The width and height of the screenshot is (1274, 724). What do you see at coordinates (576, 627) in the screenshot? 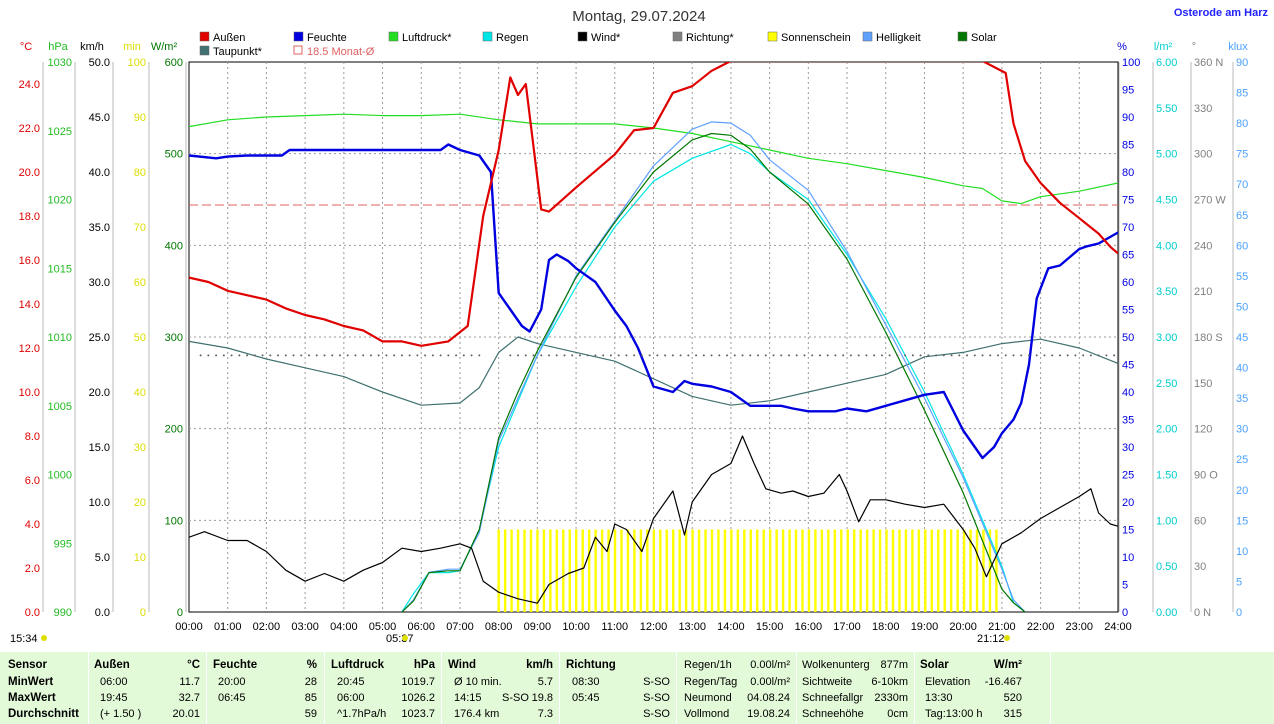
I see `x-tick-label: 10:00` at bounding box center [576, 627].